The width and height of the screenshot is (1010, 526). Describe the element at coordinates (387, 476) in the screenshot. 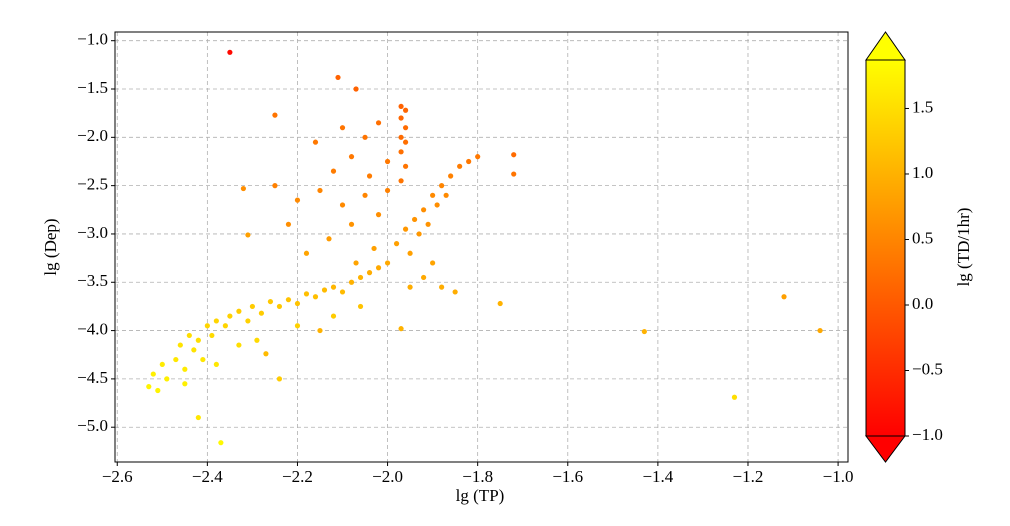

I see `x-tick-label: −2.0` at that location.